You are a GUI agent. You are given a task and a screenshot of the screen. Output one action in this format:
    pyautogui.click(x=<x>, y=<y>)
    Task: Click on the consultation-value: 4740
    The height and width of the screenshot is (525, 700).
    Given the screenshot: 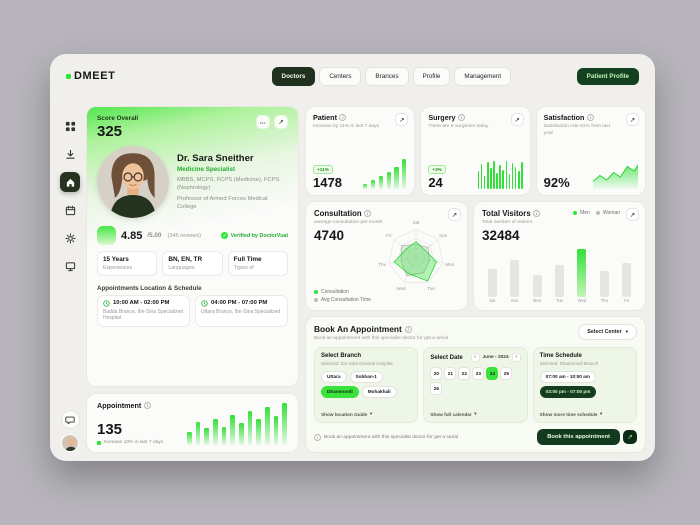 What is the action you would take?
    pyautogui.click(x=329, y=236)
    